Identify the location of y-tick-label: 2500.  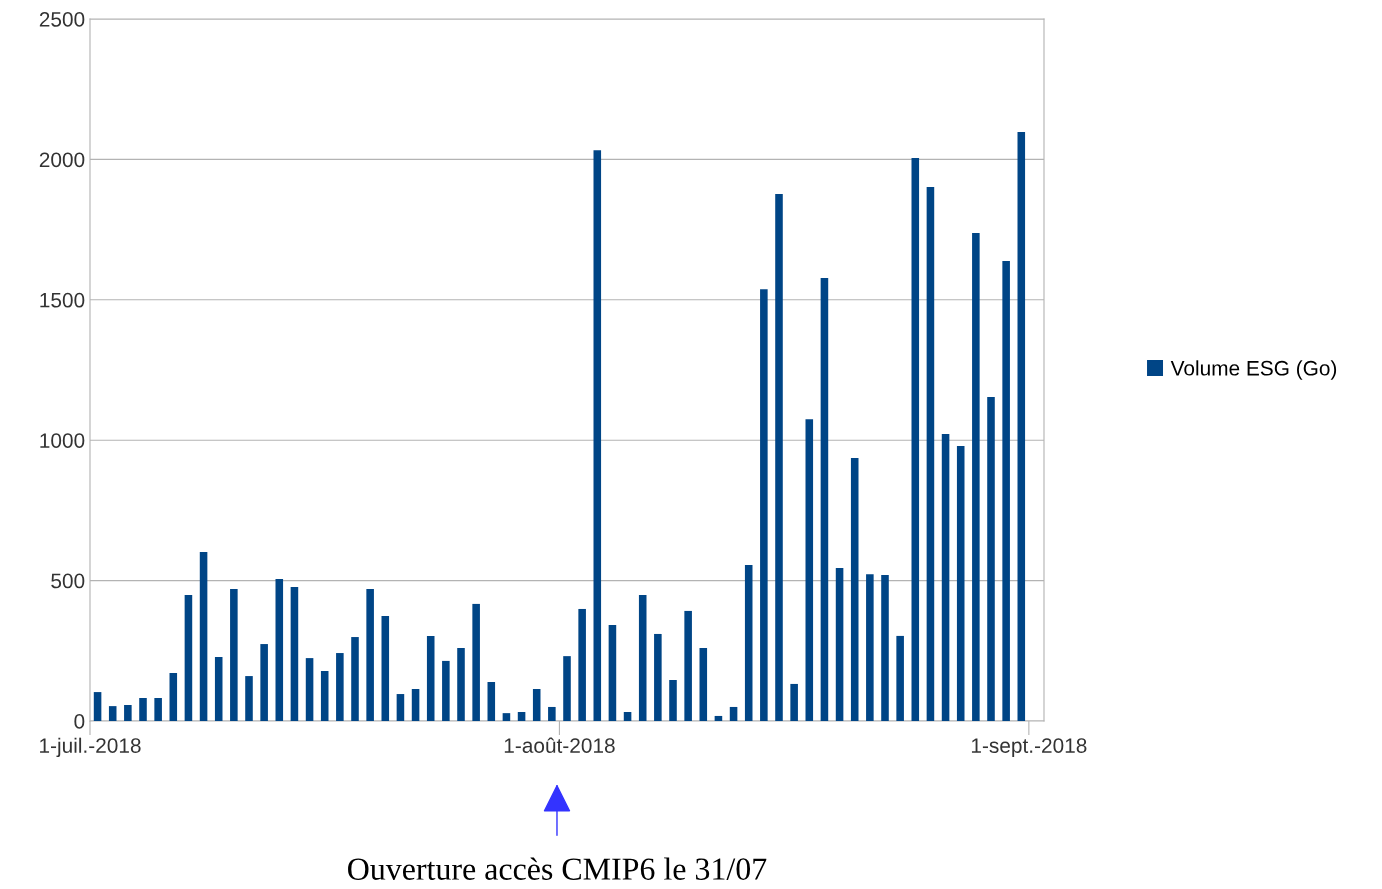
(62, 19).